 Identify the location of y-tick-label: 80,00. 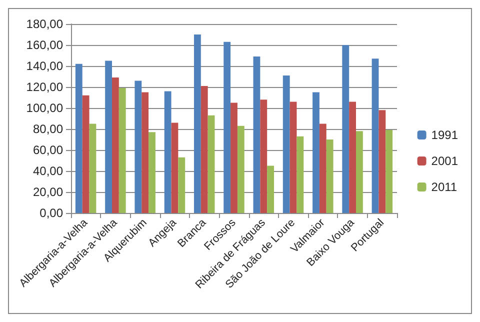
(48, 129).